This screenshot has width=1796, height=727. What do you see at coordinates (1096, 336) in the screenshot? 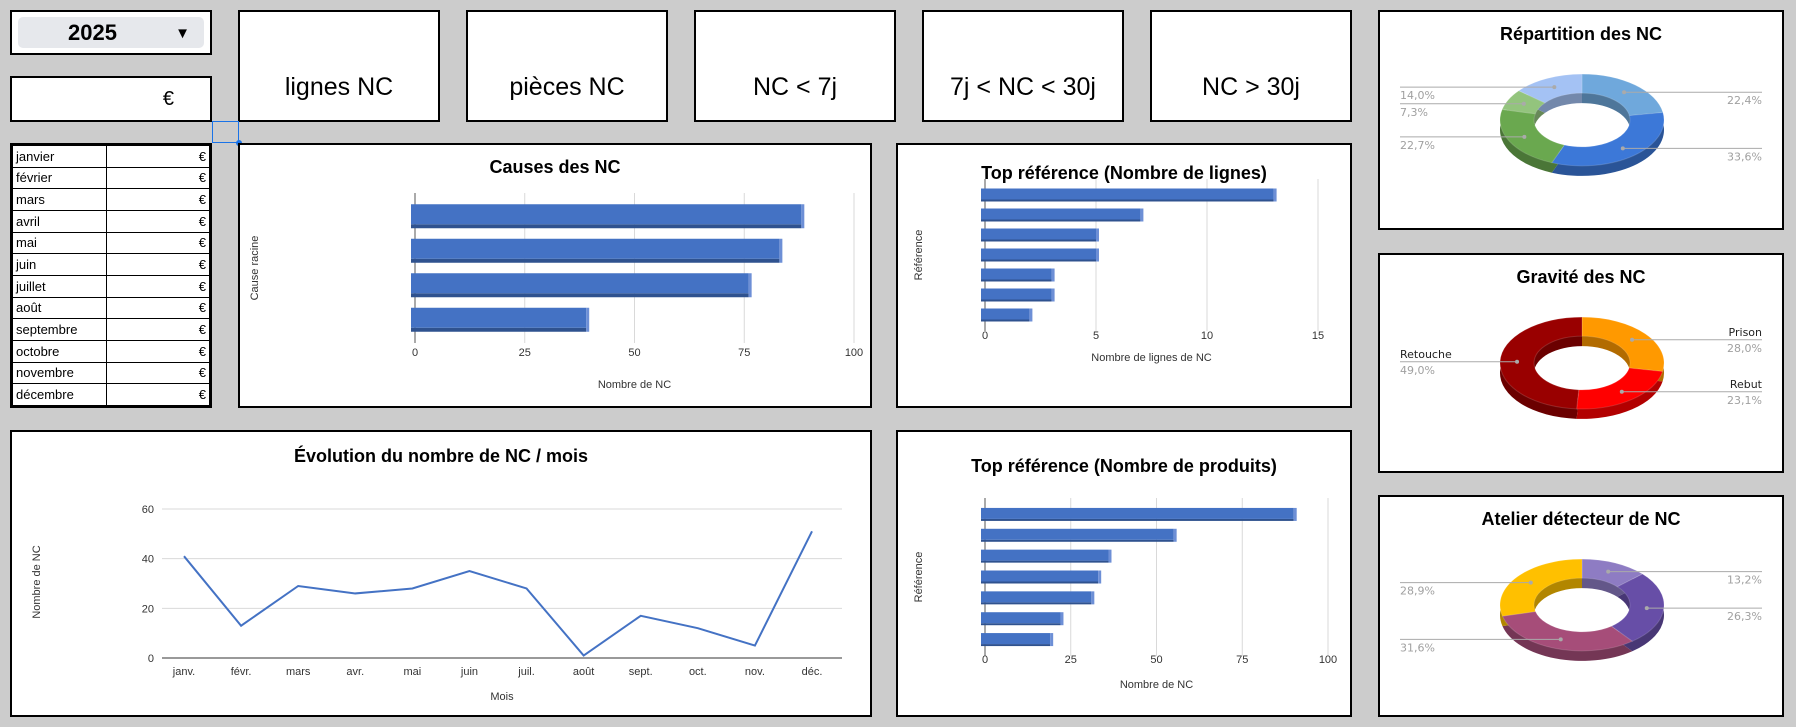
I see `tick-label: 5` at bounding box center [1096, 336].